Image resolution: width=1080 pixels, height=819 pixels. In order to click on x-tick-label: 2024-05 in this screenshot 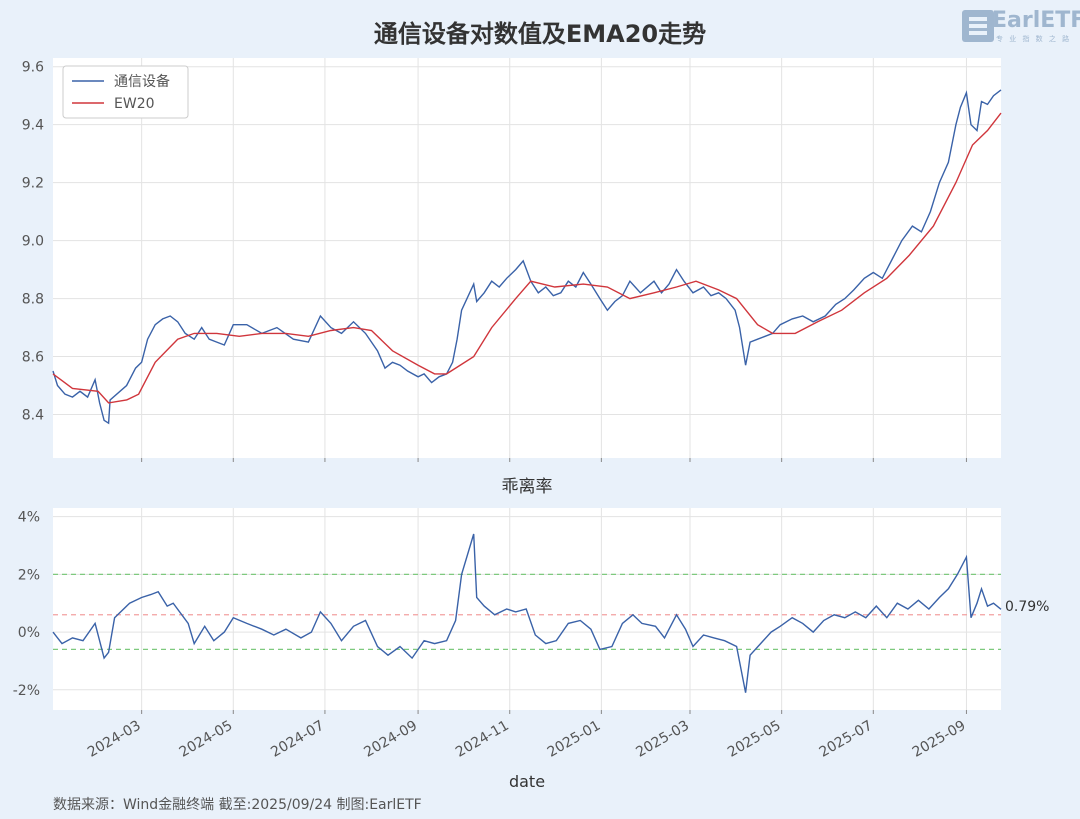, I will do `click(206, 739)`.